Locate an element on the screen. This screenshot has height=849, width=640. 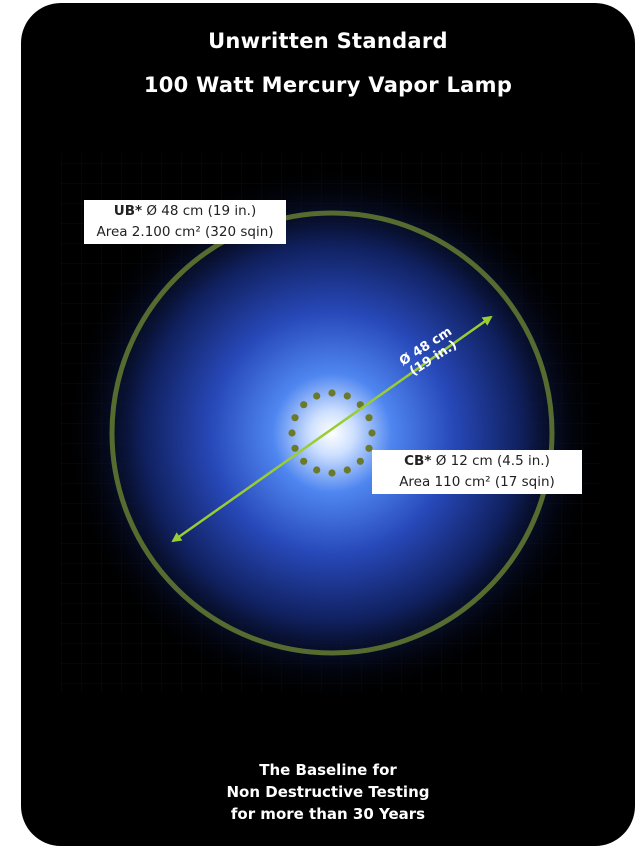
title-line-2: 100 Watt Mercury Vapor Lamp is located at coordinates (328, 85).